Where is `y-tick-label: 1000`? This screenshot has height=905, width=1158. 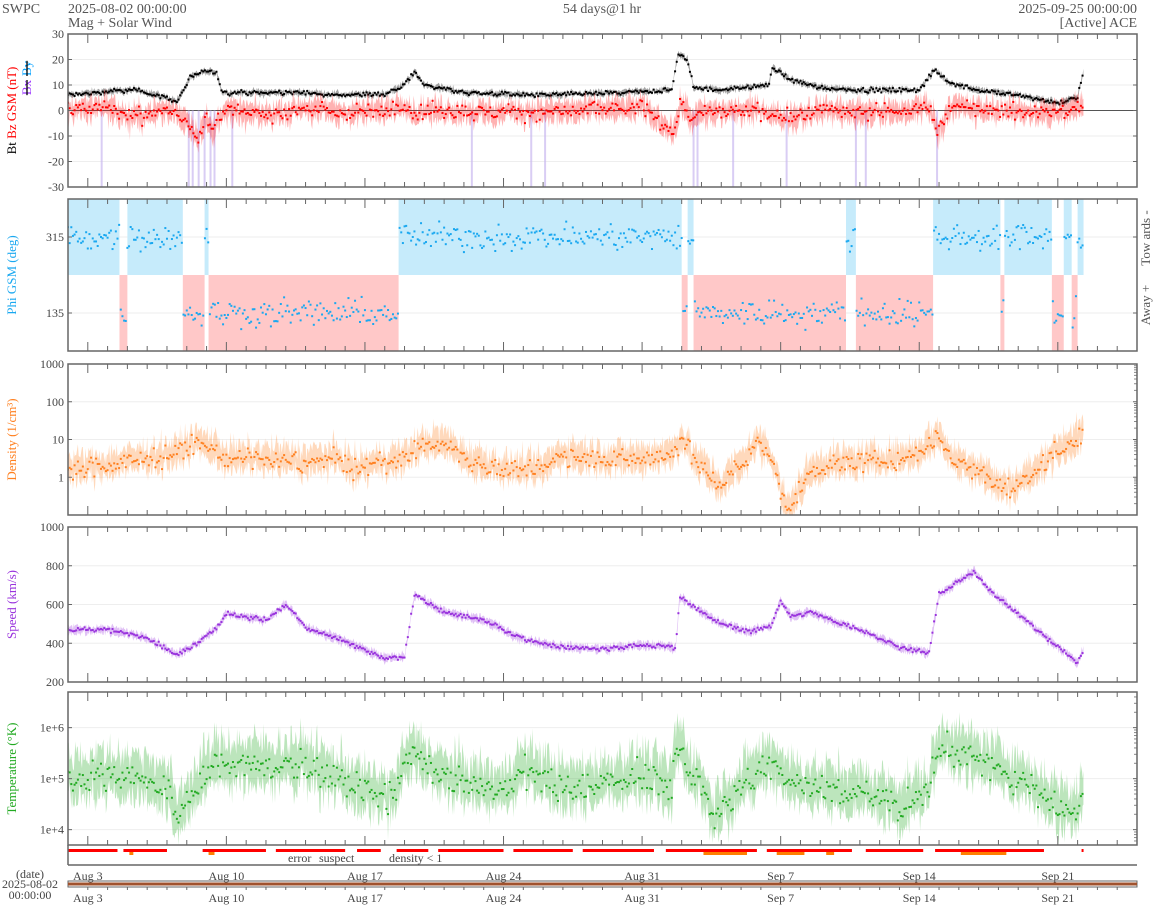 y-tick-label: 1000 is located at coordinates (52, 364).